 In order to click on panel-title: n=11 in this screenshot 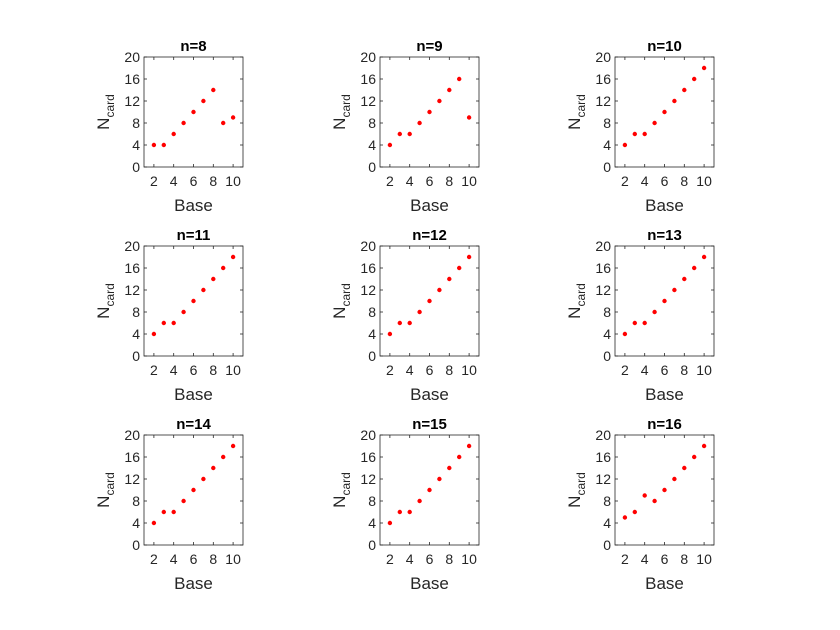, I will do `click(194, 235)`.